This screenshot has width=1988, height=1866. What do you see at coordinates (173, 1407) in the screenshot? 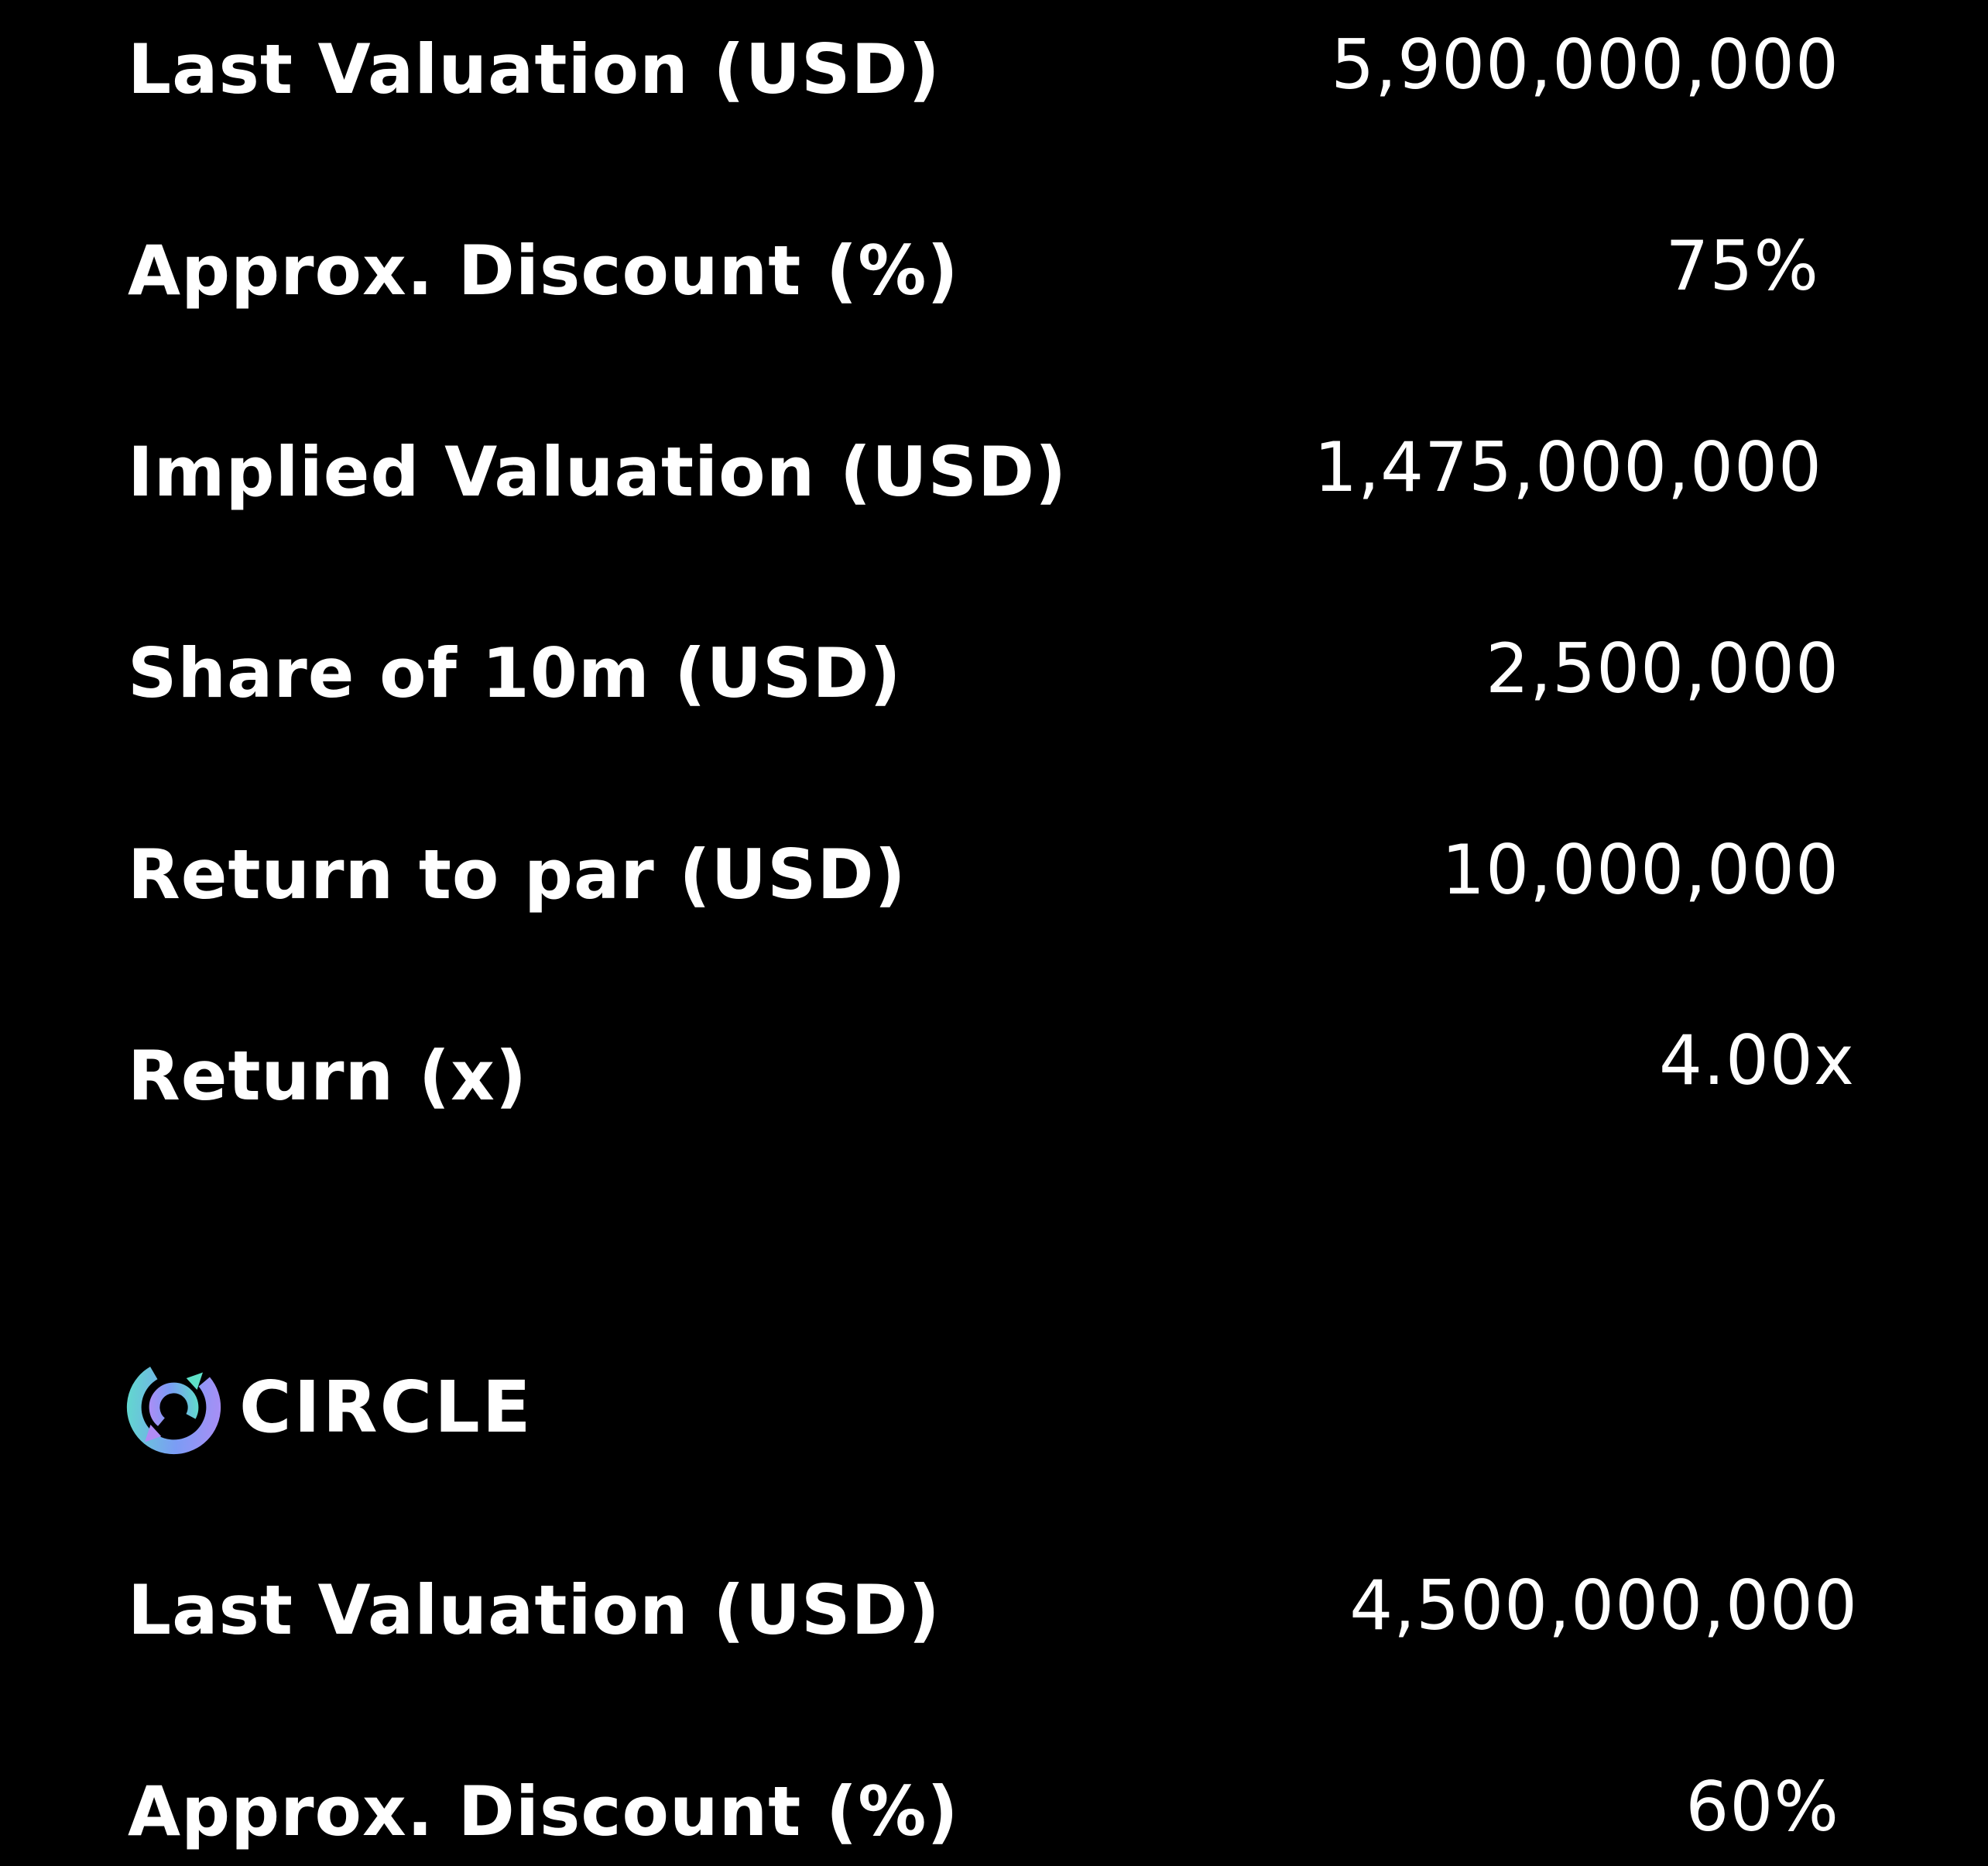
I see `circle-logo-icon` at bounding box center [173, 1407].